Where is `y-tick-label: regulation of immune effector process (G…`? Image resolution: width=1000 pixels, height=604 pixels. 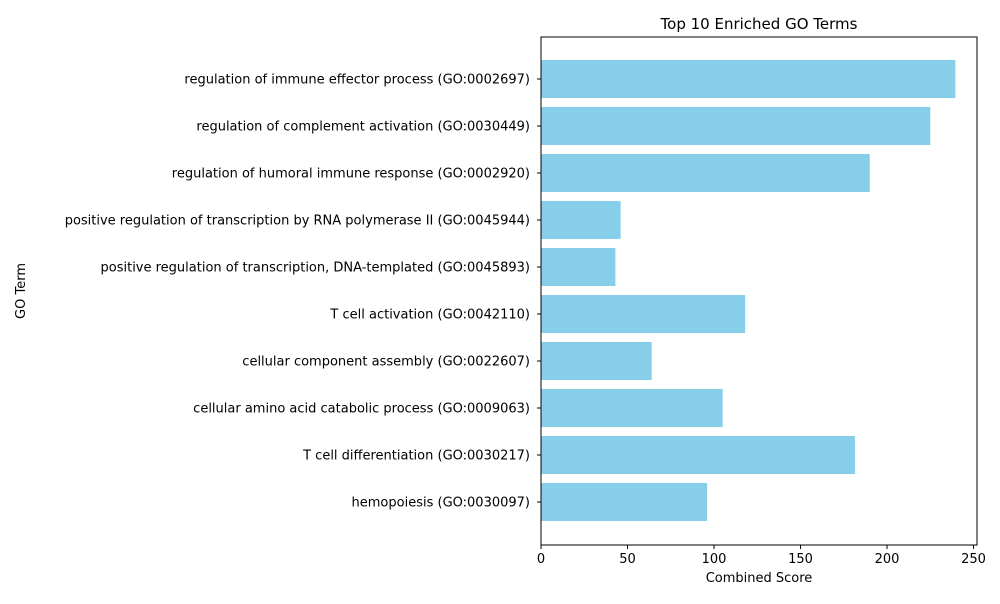 y-tick-label: regulation of immune effector process (G… is located at coordinates (357, 80).